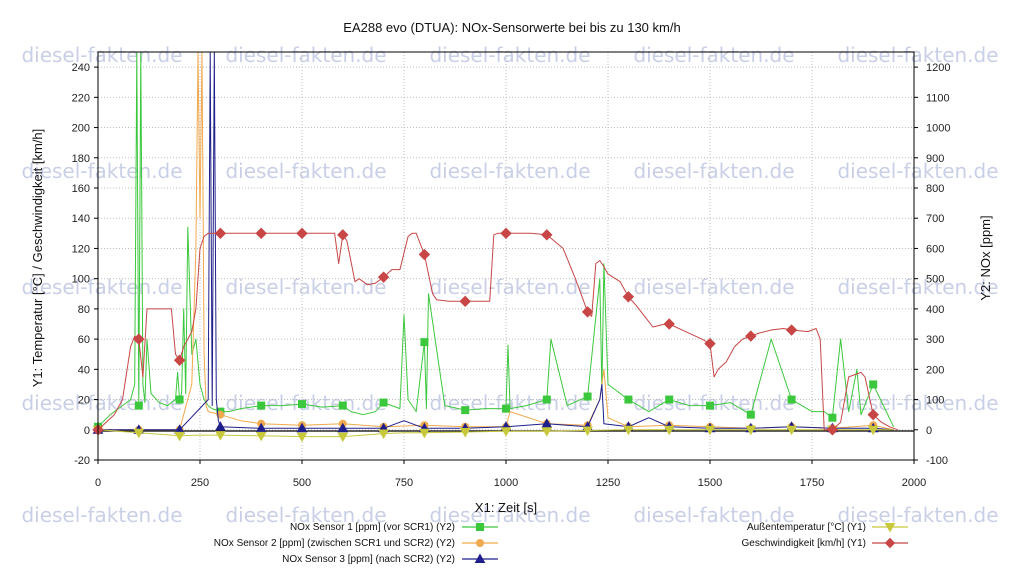 The image size is (1024, 576). What do you see at coordinates (372, 527) in the screenshot?
I see `legend-label: NOx Sensor 1 [ppm] (vor SCR1) (Y2)` at bounding box center [372, 527].